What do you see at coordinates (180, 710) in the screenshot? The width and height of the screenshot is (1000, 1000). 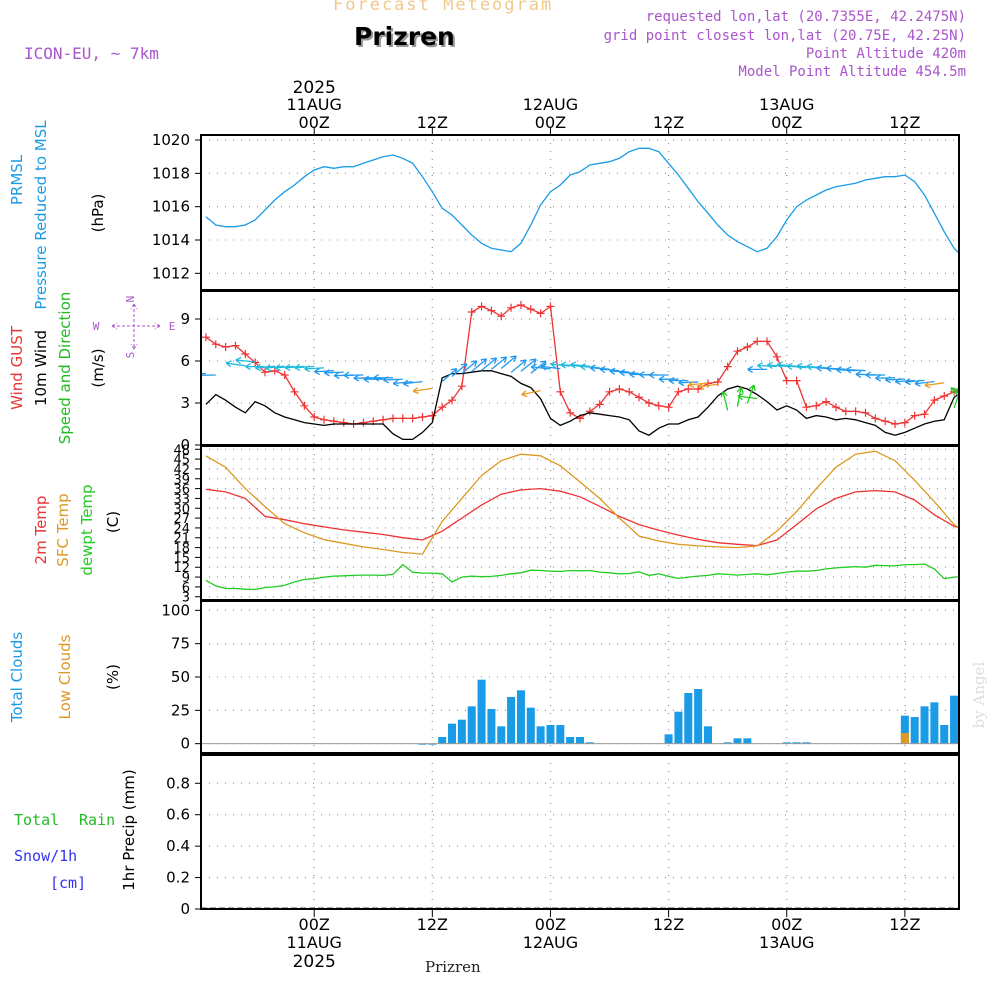 I see `clouds-tick-label: 25` at bounding box center [180, 710].